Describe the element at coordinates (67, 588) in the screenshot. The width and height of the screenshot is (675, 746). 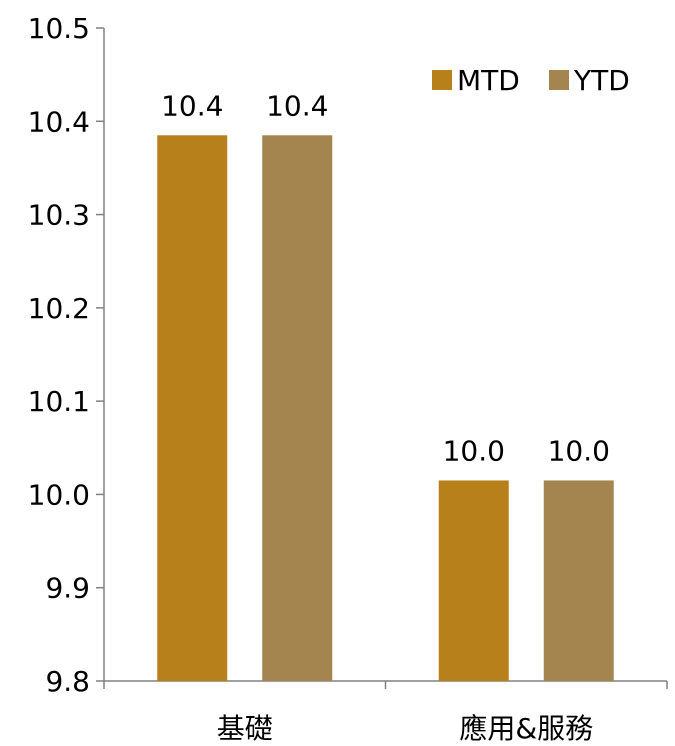
I see `y-tick-label: 9.9` at that location.